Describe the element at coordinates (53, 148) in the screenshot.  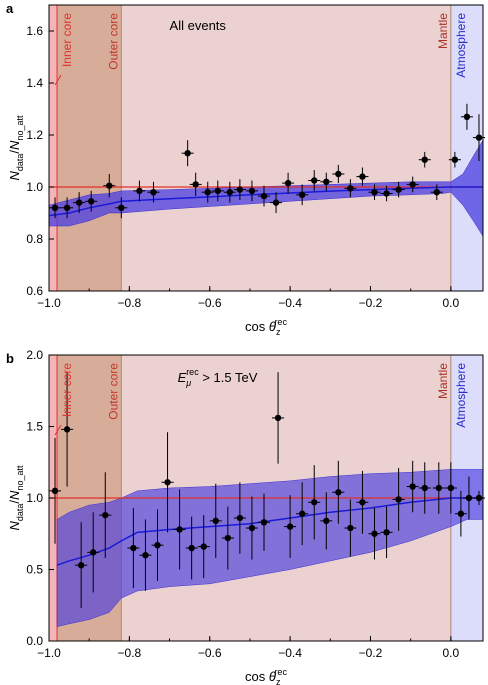
I see `region-inner-core` at that location.